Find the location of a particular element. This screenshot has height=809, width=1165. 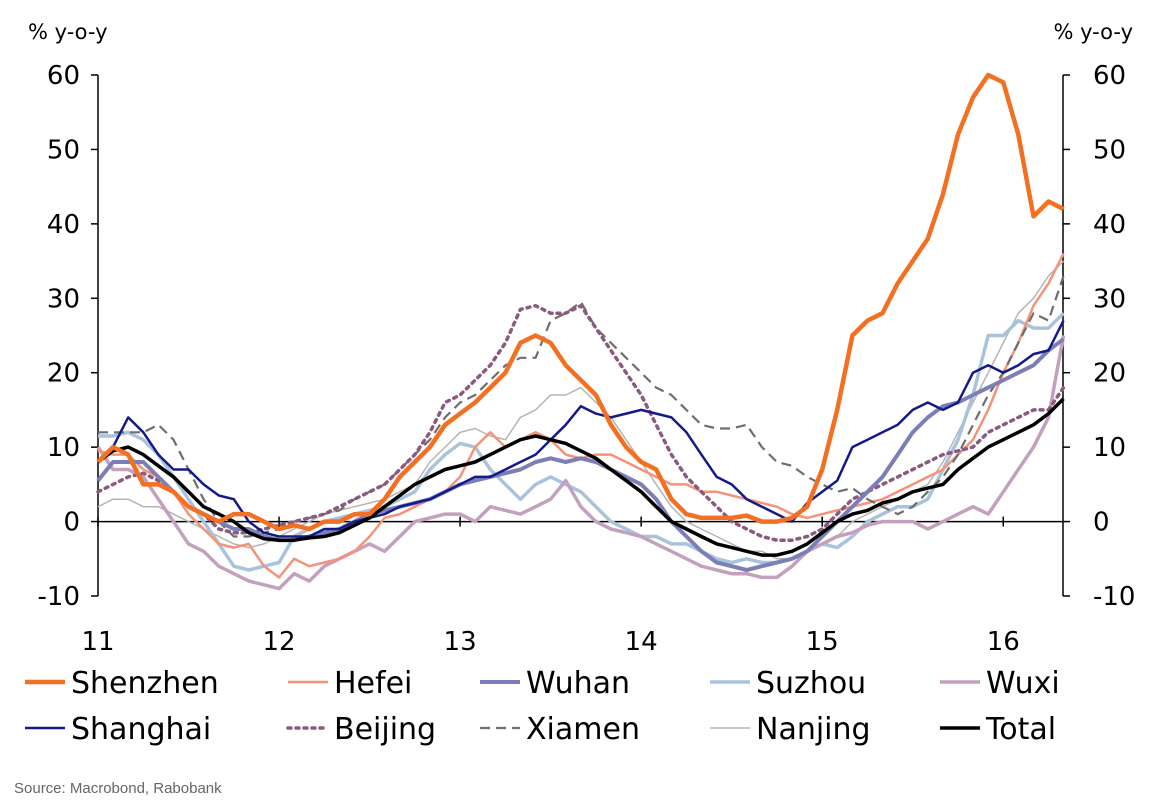

legend-label-suzhou: Suzhou is located at coordinates (811, 683).